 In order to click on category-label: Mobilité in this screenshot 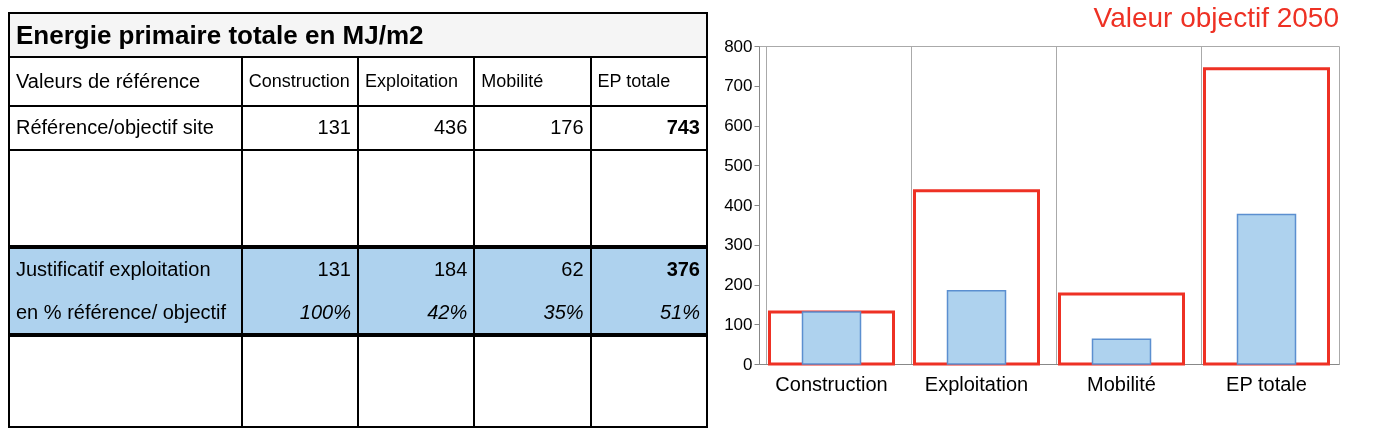, I will do `click(512, 80)`.